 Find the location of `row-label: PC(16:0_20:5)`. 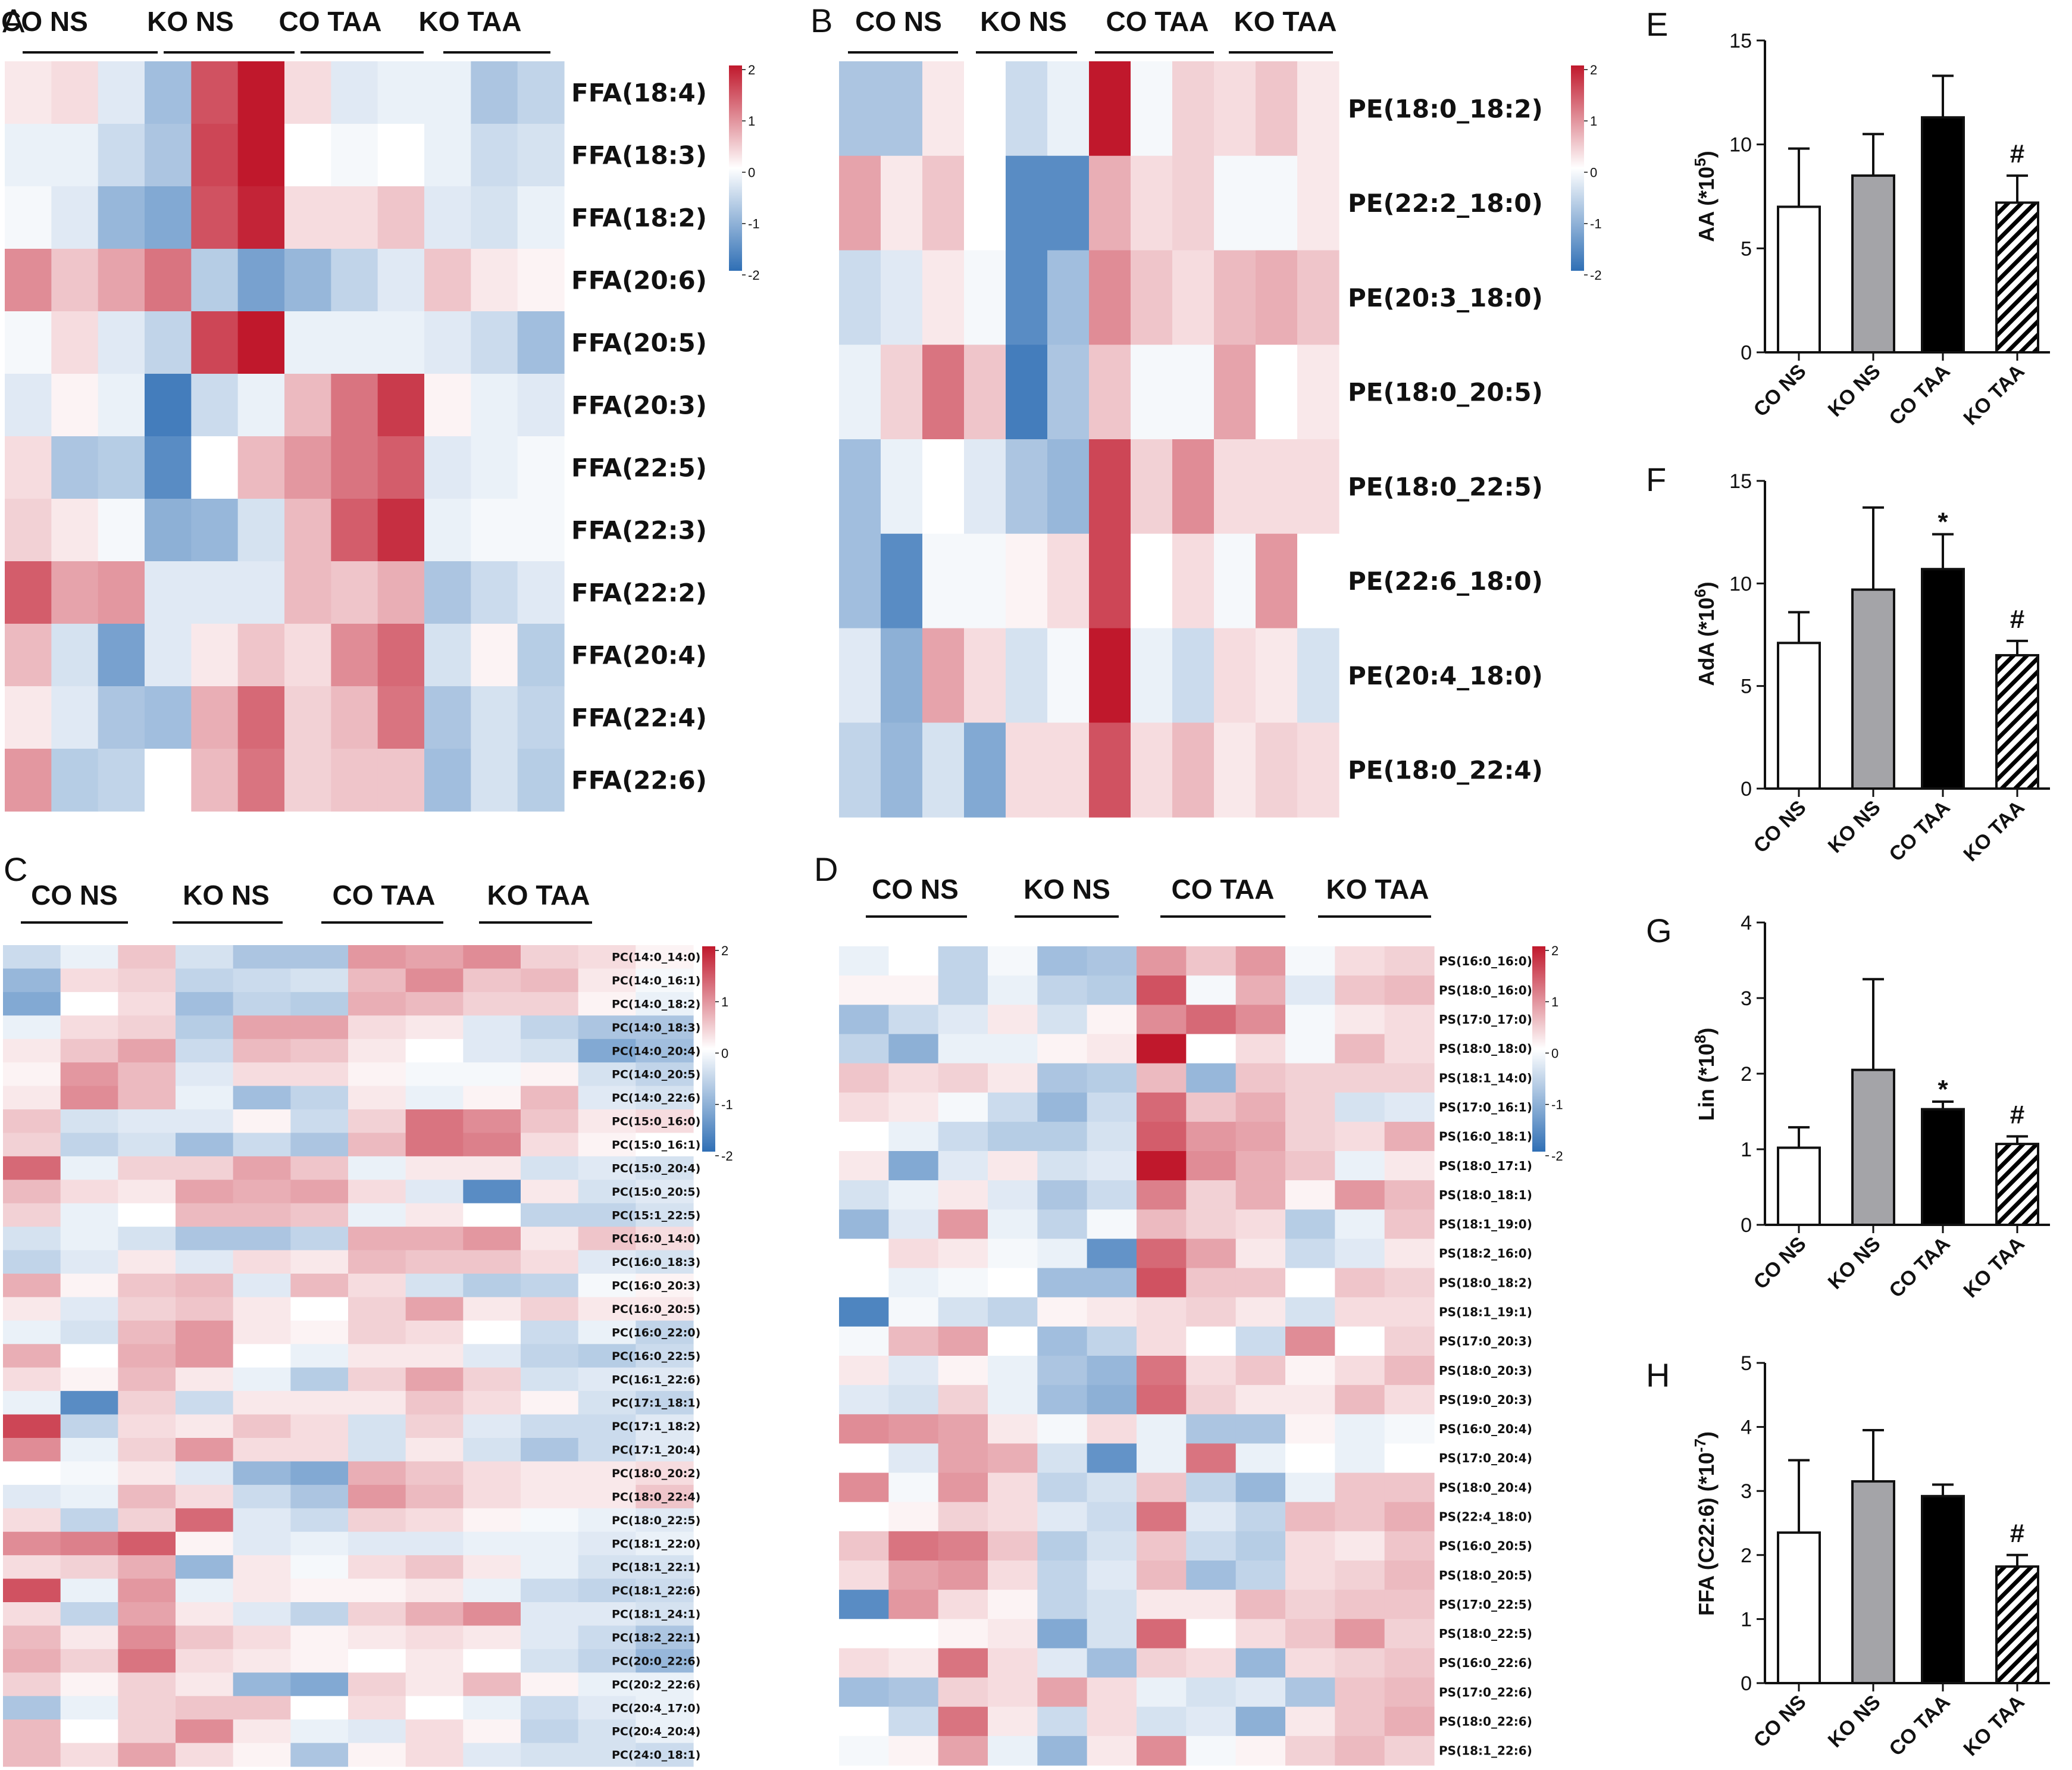

row-label: PC(16:0_20:5) is located at coordinates (656, 1309).